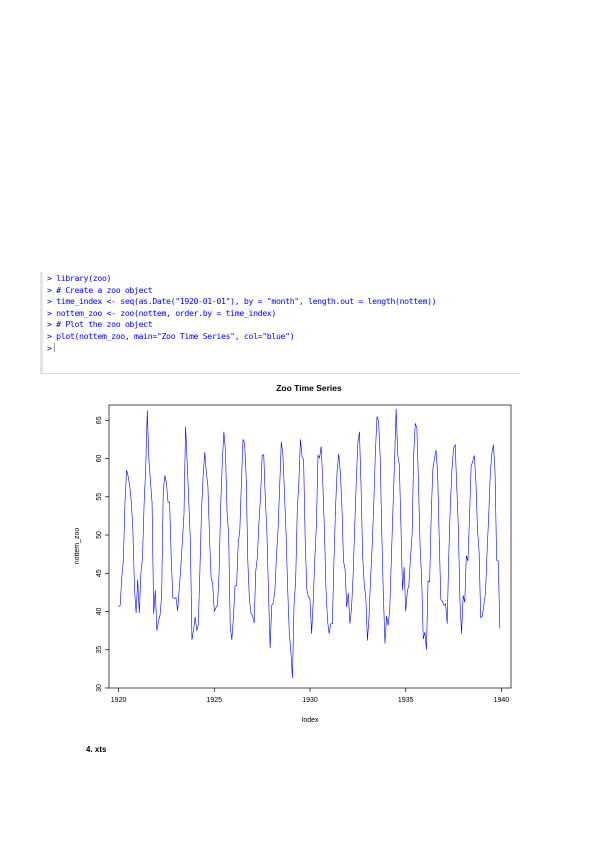 The height and width of the screenshot is (841, 595). Describe the element at coordinates (100, 324) in the screenshot. I see `console-line: > # Plot the zoo object` at that location.